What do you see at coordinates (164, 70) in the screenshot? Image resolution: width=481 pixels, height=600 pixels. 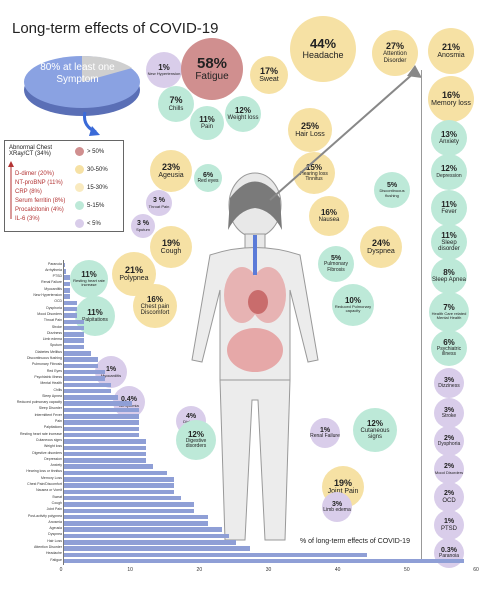 I see `bubble-new-hypertension: 1% New Hypertension` at bounding box center [164, 70].